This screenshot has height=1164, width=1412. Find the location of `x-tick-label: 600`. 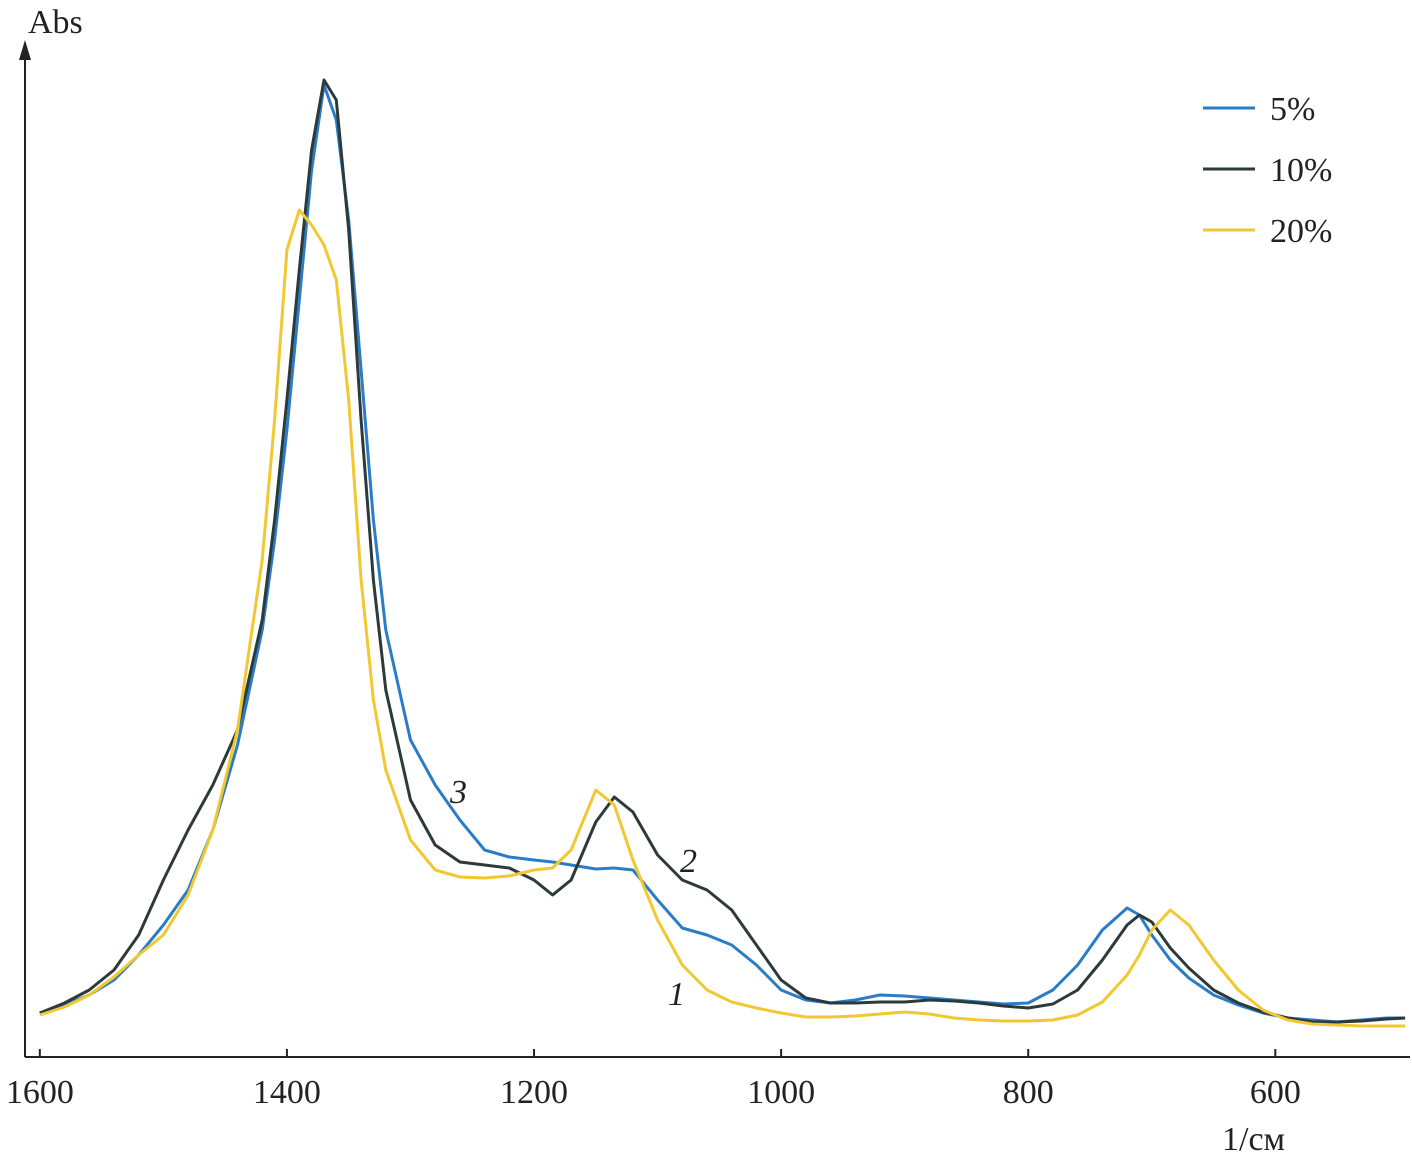

x-tick-label: 600 is located at coordinates (1275, 1092).